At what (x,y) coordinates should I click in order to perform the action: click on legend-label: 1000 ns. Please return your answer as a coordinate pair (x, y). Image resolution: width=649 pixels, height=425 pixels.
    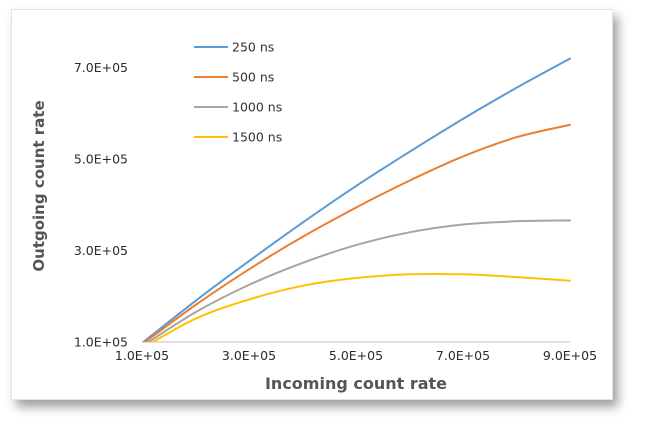
    Looking at the image, I should click on (257, 107).